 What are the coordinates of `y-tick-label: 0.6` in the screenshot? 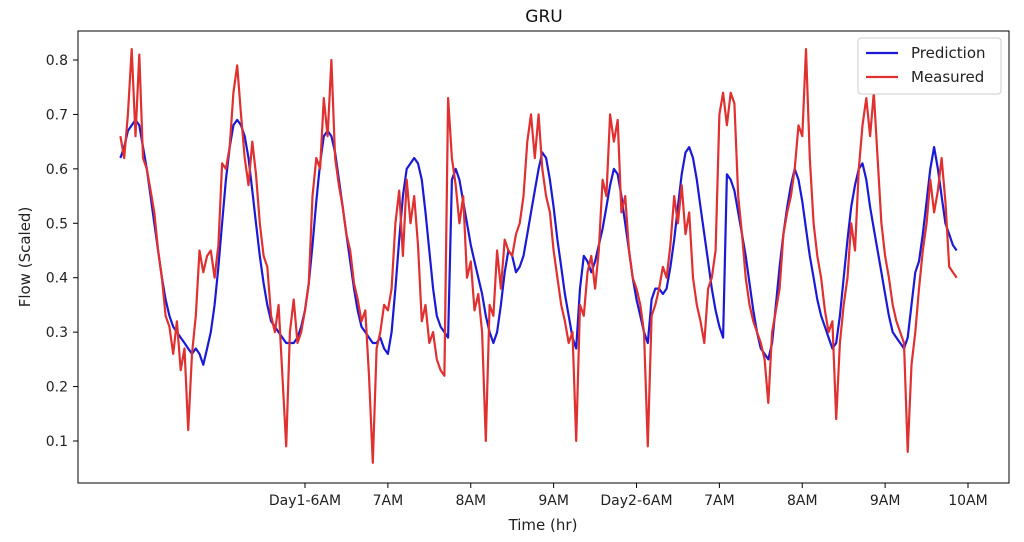 It's located at (57, 170).